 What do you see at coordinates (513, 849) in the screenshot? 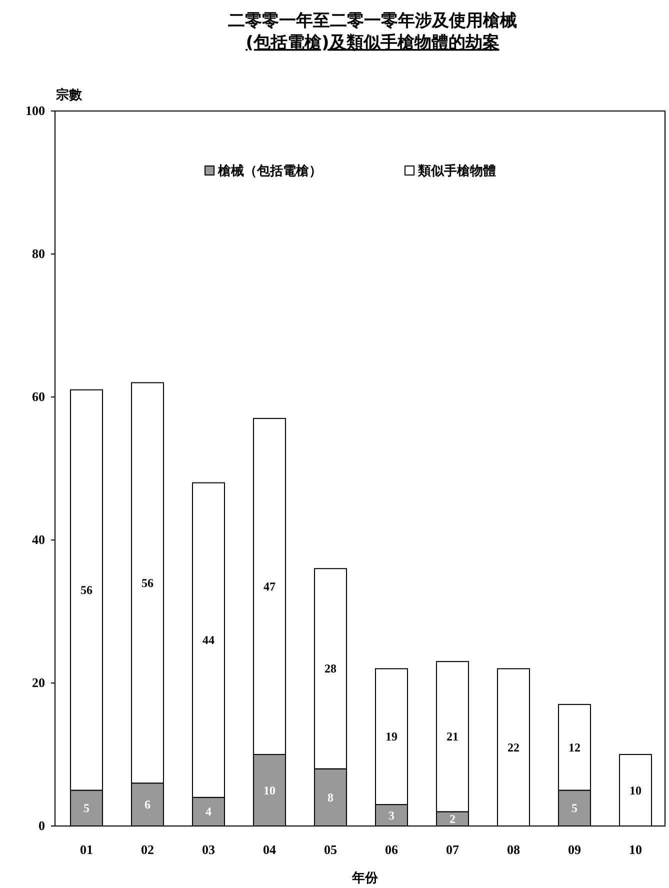
I see `x-tick-label: 08` at bounding box center [513, 849].